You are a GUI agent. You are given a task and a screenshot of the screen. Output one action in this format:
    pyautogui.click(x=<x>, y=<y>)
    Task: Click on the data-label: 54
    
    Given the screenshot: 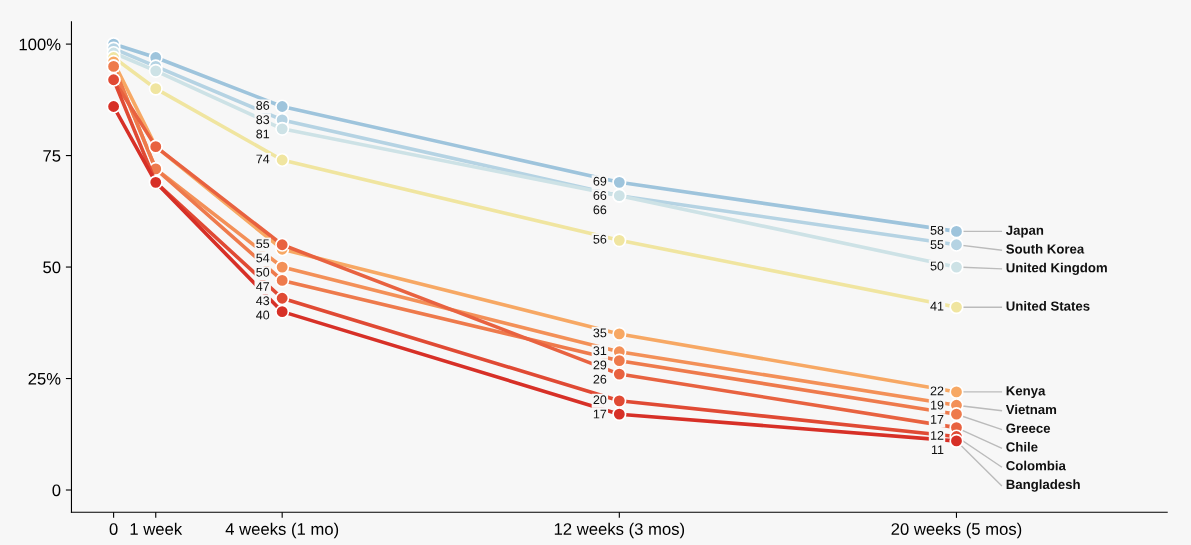 What is the action you would take?
    pyautogui.click(x=263, y=258)
    